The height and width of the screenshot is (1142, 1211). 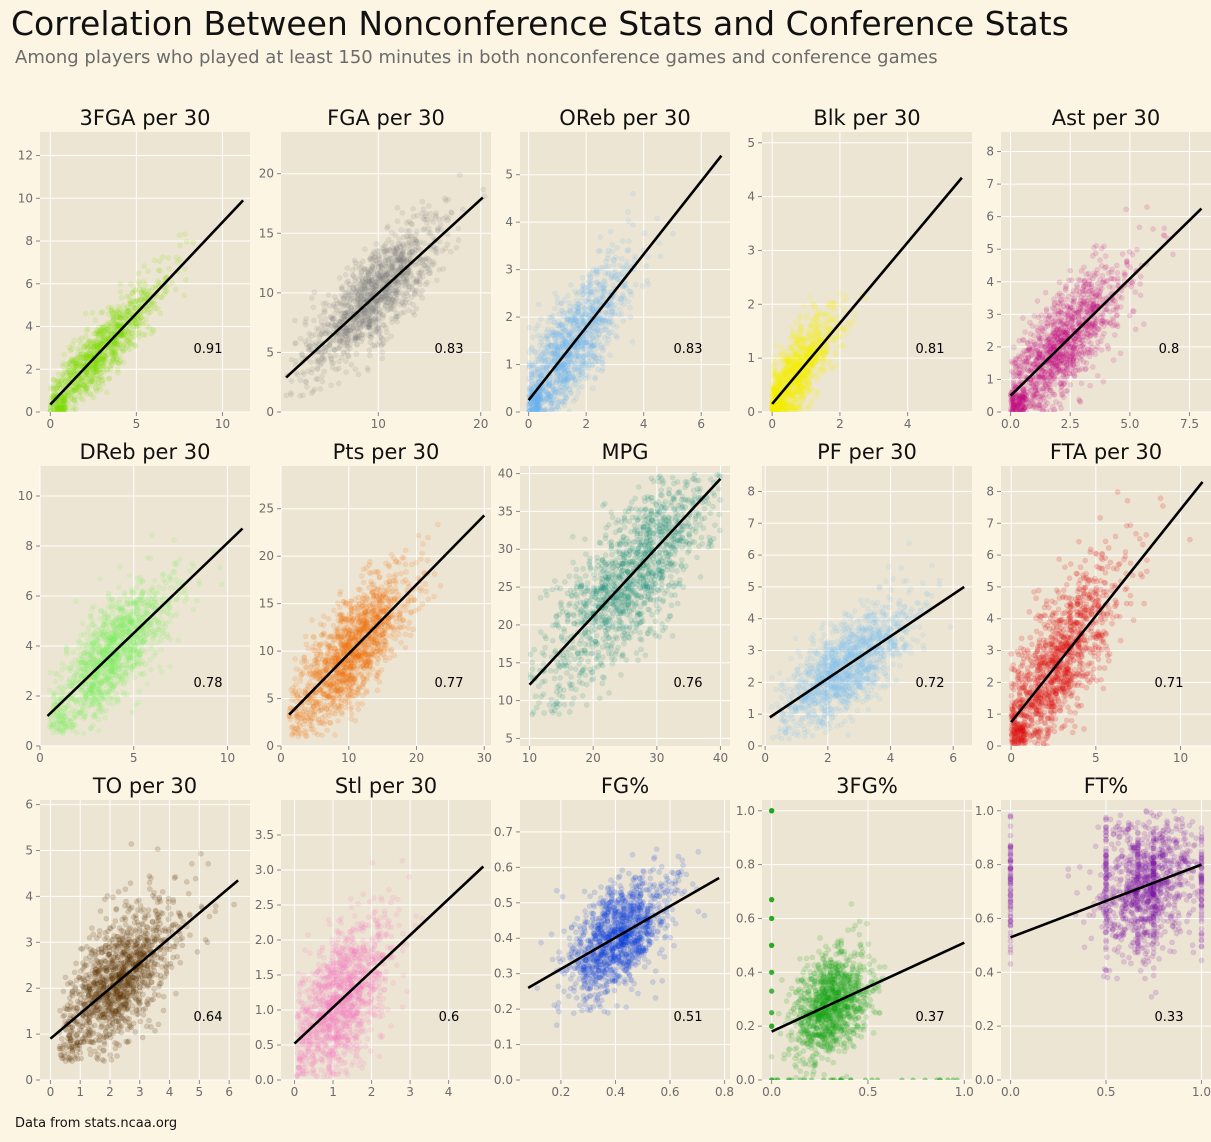 I want to click on y-tick-label: 5, so click(x=270, y=352).